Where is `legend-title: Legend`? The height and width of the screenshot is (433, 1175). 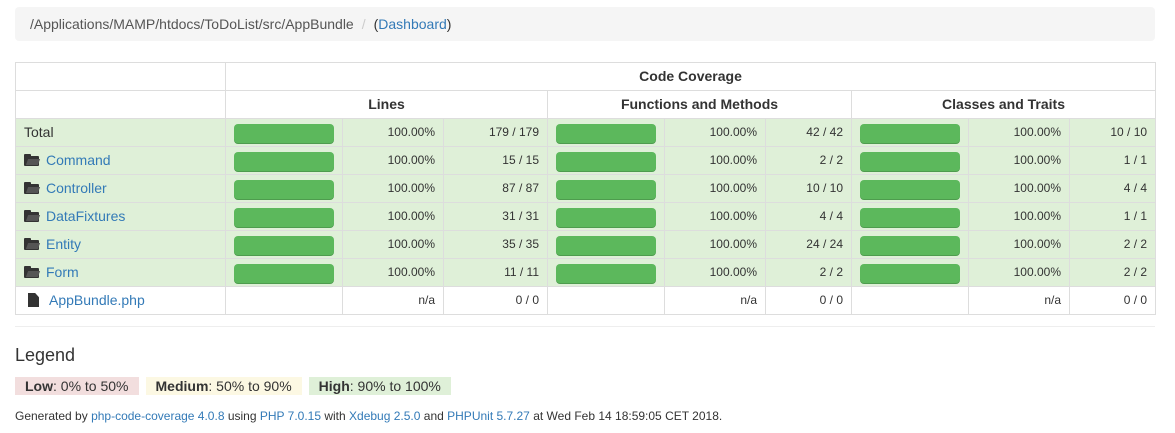 legend-title: Legend is located at coordinates (45, 355).